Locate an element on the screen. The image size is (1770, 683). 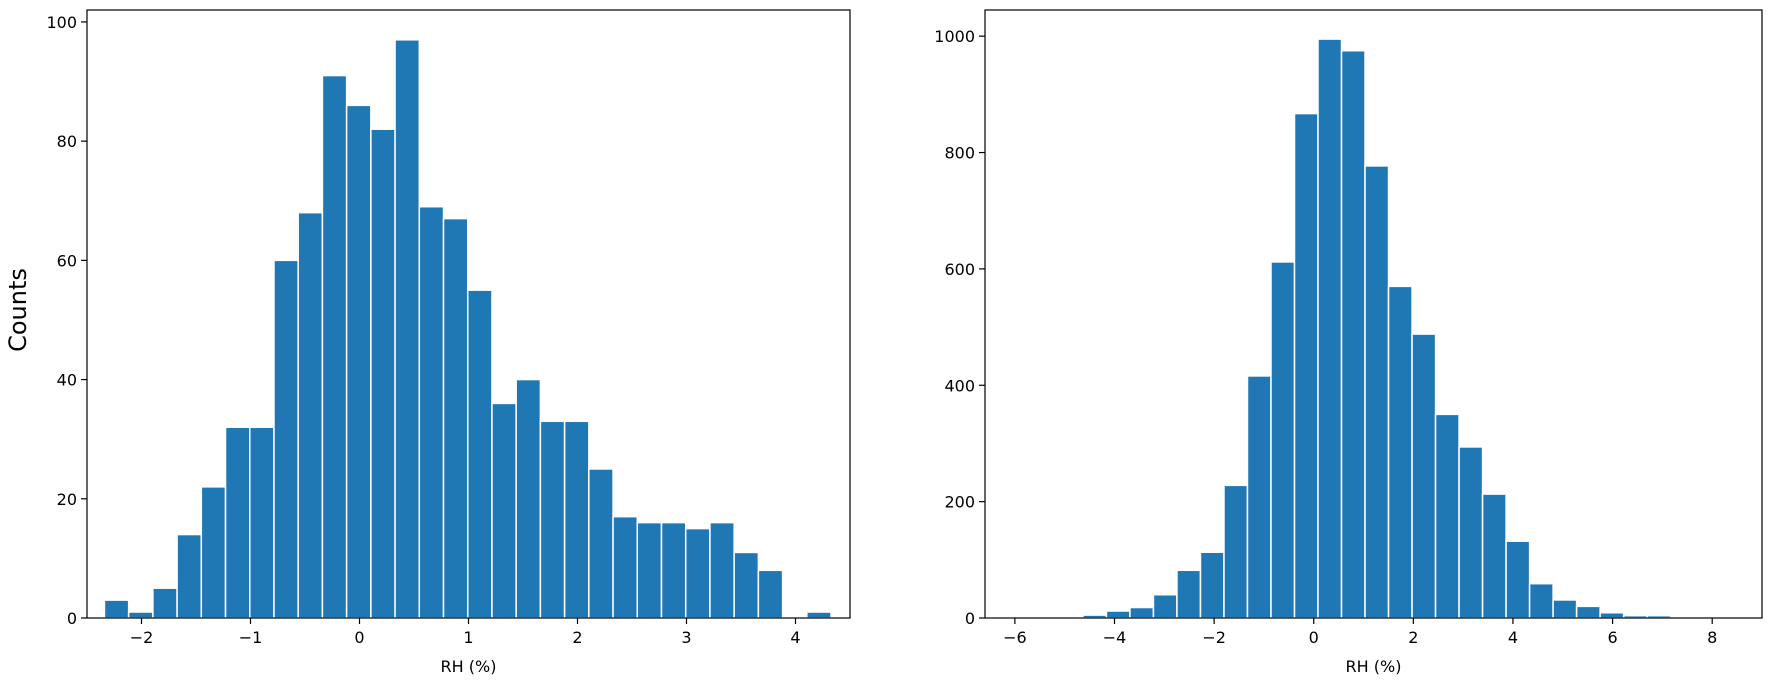
y-axis-title-left: Counts is located at coordinates (18, 310).